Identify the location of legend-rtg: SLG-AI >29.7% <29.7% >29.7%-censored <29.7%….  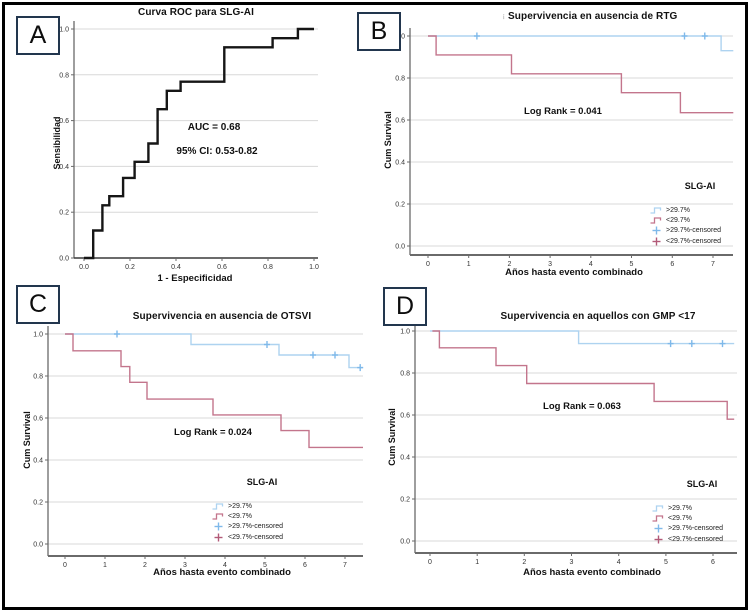
(700, 214).